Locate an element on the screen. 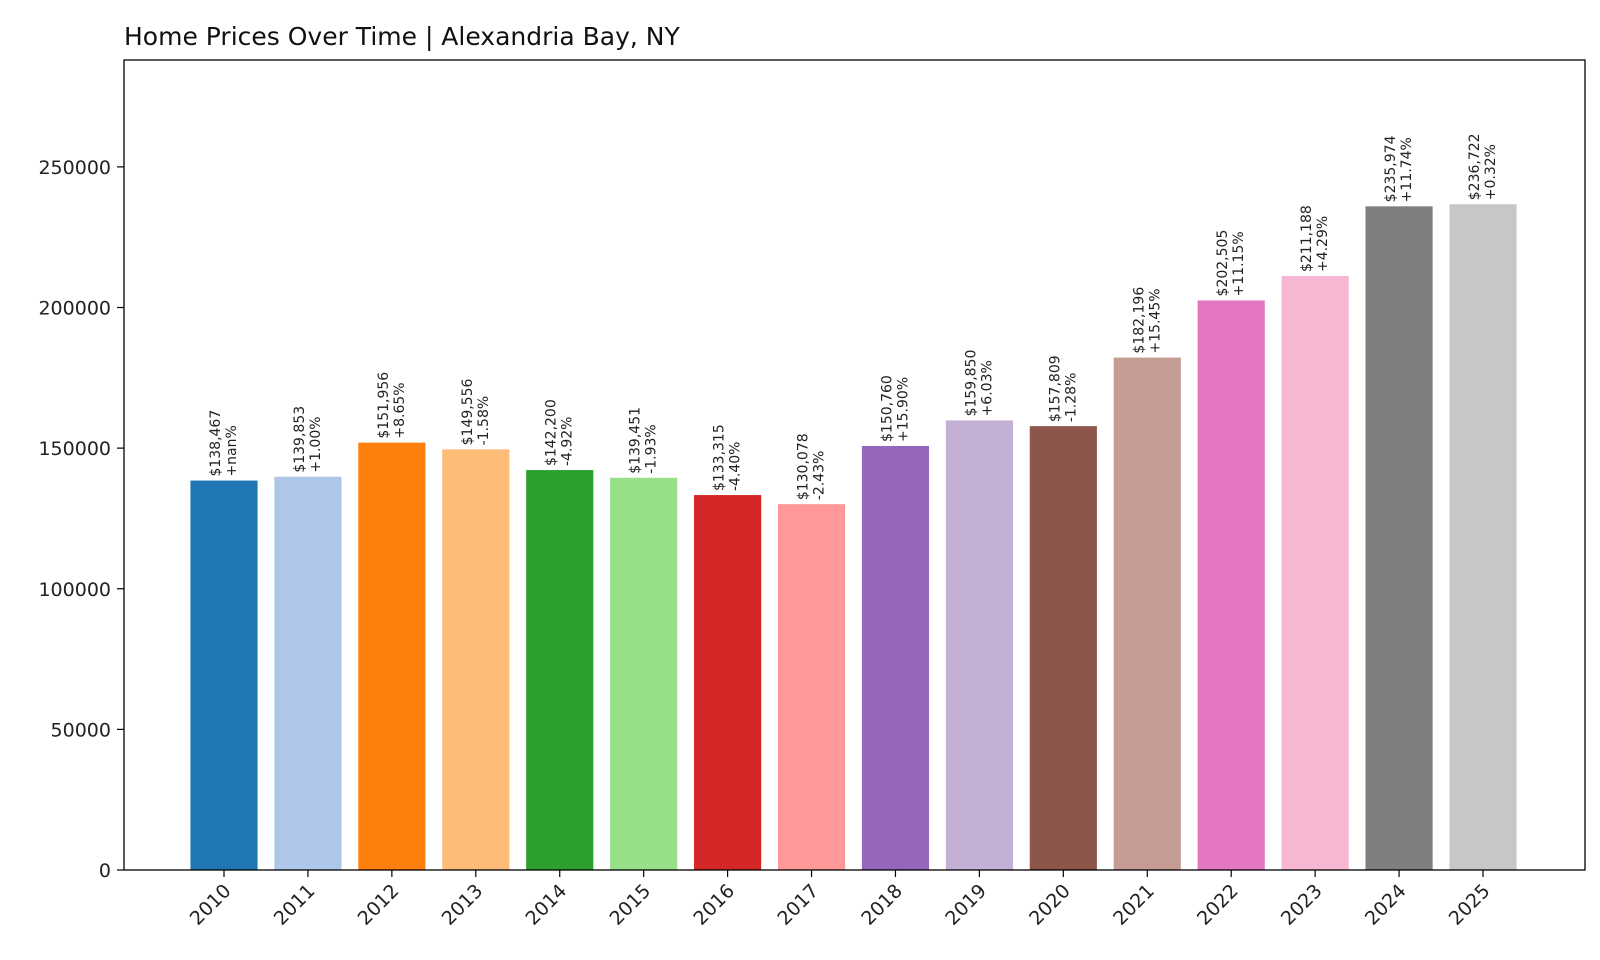 The width and height of the screenshot is (1600, 960). bar-price-label: $139,853 is located at coordinates (300, 439).